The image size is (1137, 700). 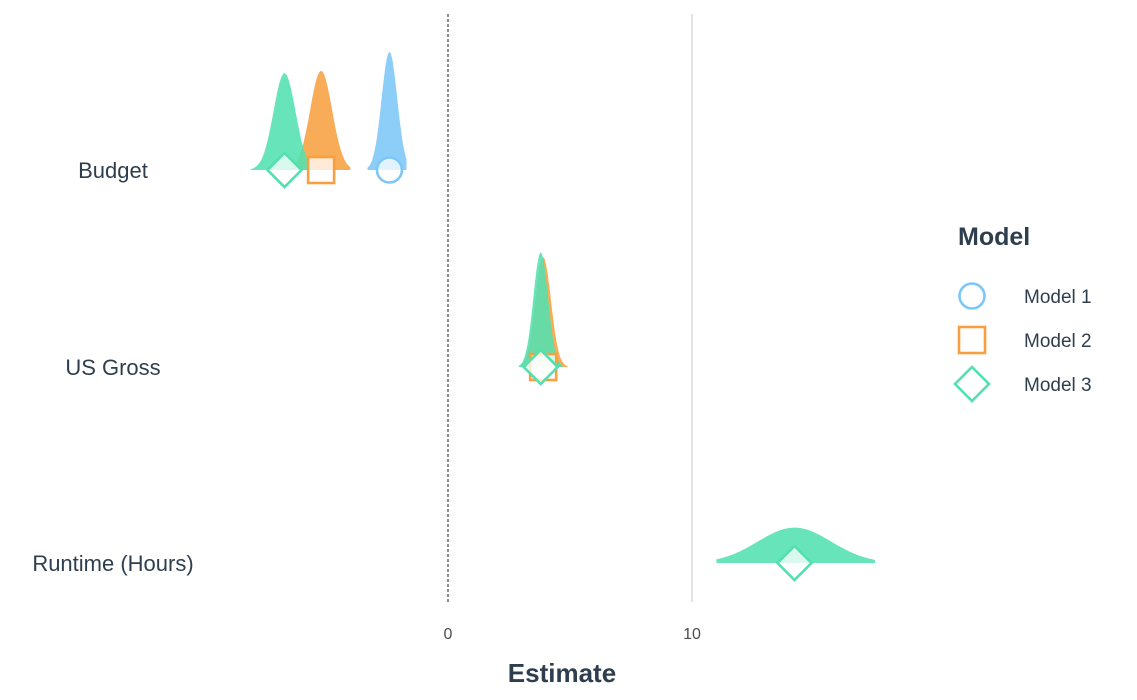 What do you see at coordinates (113, 170) in the screenshot?
I see `category-label: Budget` at bounding box center [113, 170].